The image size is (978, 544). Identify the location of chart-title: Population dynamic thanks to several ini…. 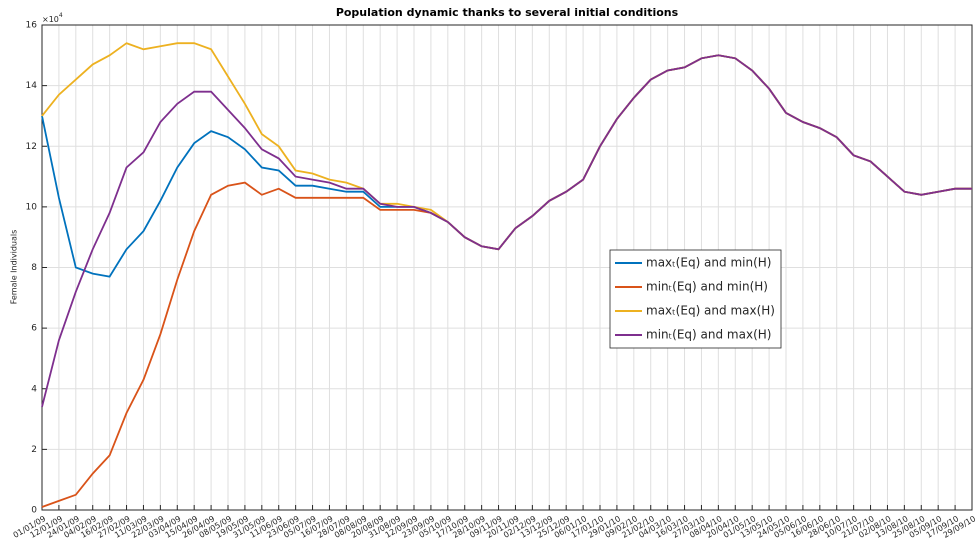
(507, 12).